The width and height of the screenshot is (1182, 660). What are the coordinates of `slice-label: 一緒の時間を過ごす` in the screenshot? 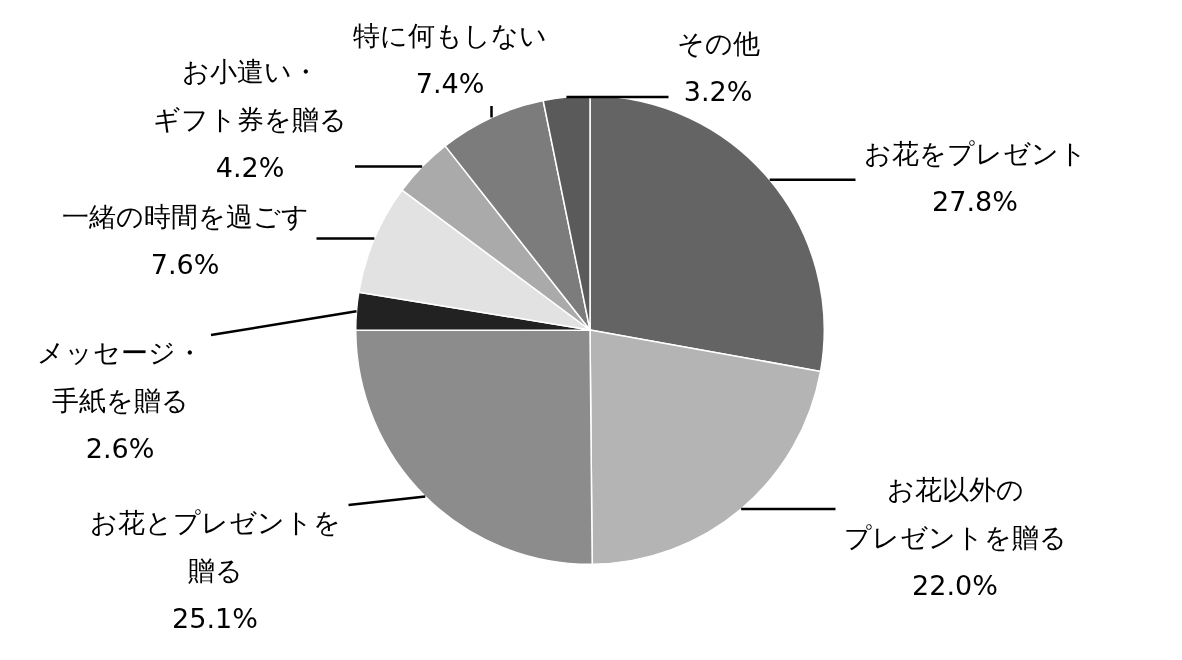 It's located at (185, 217).